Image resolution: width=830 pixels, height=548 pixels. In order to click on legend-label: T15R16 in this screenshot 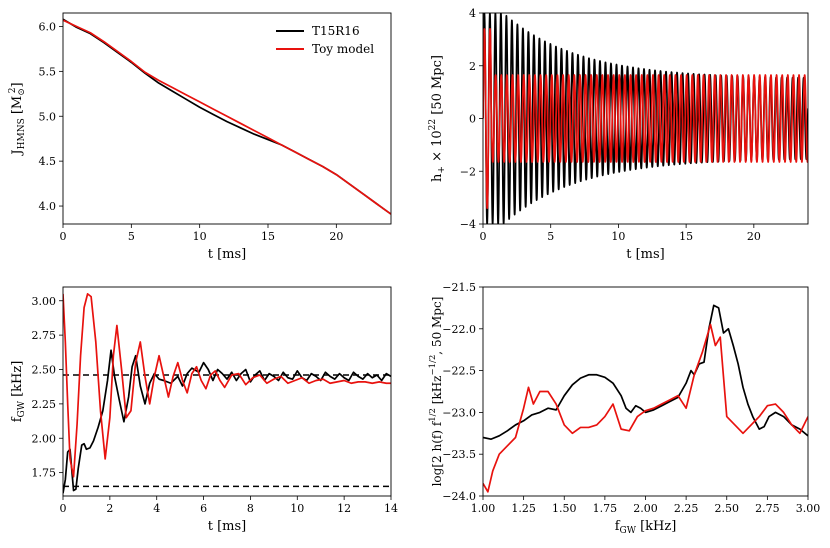, I will do `click(336, 31)`.